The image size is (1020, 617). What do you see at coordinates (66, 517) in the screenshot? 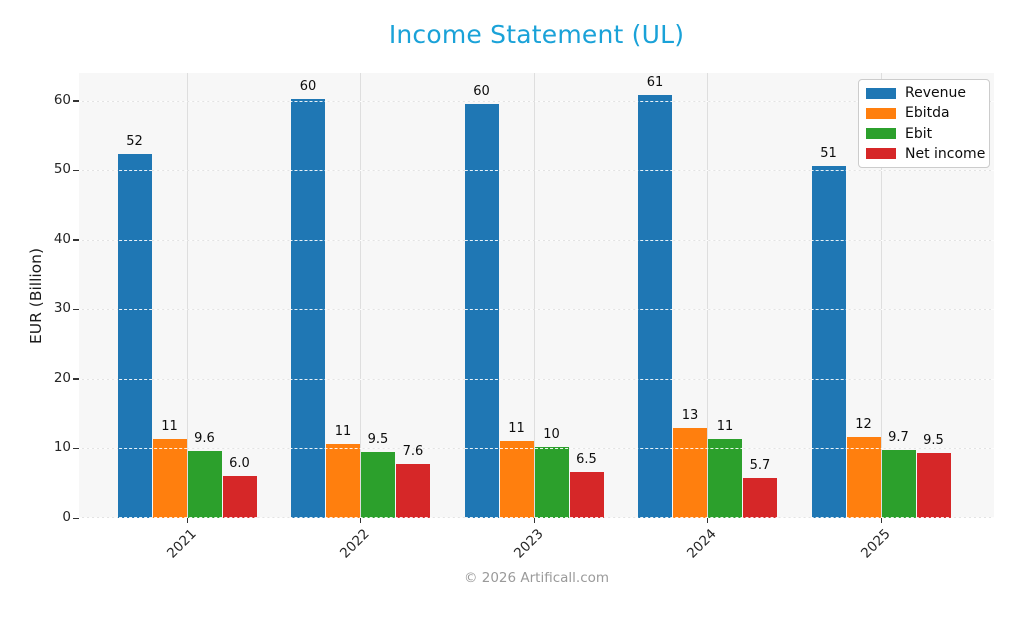
I see `y-tick-label: 0` at bounding box center [66, 517].